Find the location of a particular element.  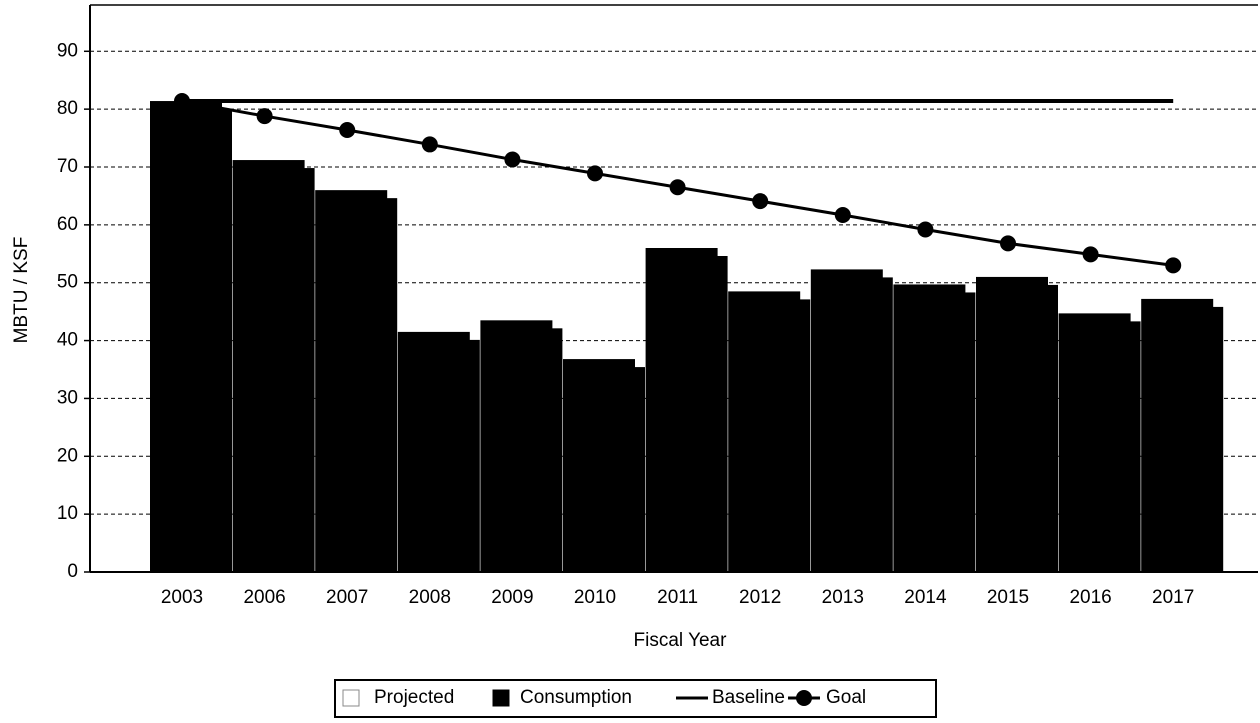

x-tick-label: 2010 is located at coordinates (595, 597).